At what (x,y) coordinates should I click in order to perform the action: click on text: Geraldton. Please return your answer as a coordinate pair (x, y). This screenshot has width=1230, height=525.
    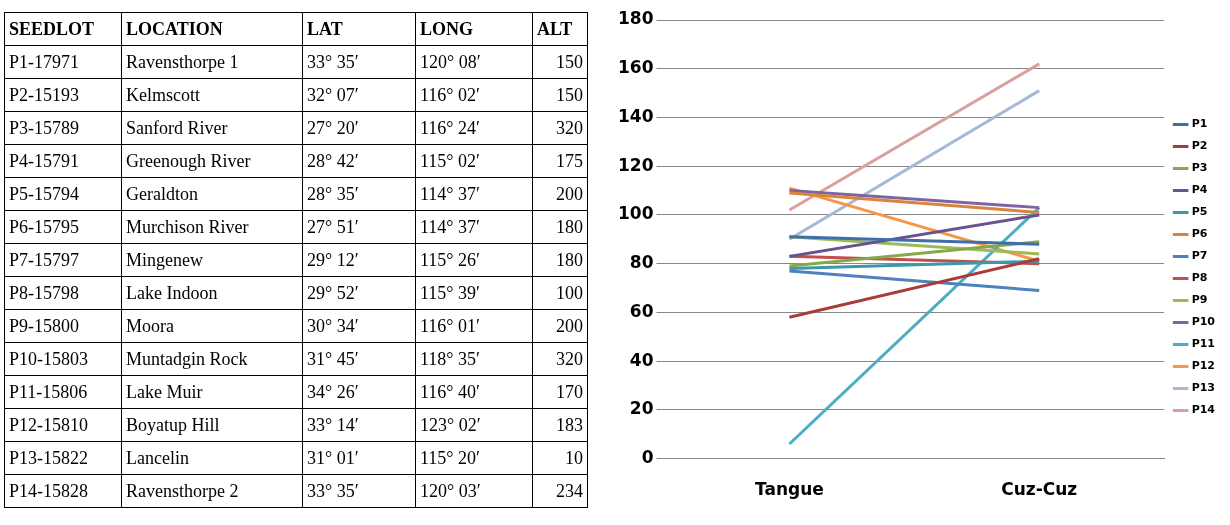
    Looking at the image, I should click on (212, 194).